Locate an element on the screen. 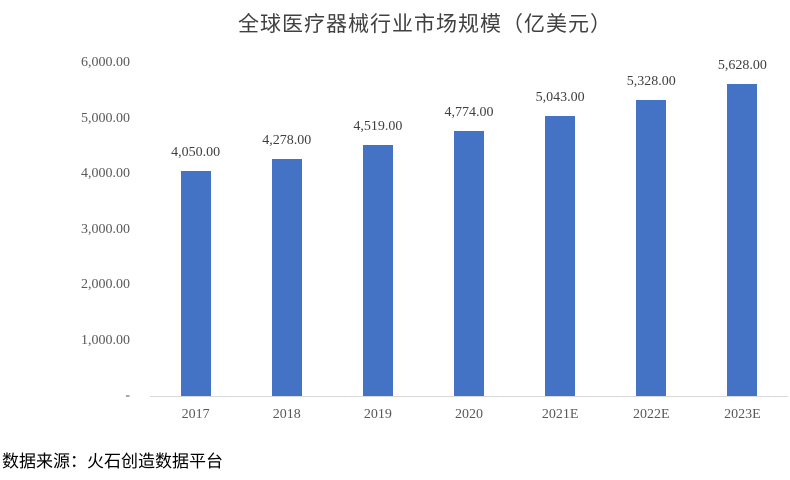 Image resolution: width=790 pixels, height=480 pixels. y-axis-tick-label: 5,000.00 is located at coordinates (105, 118).